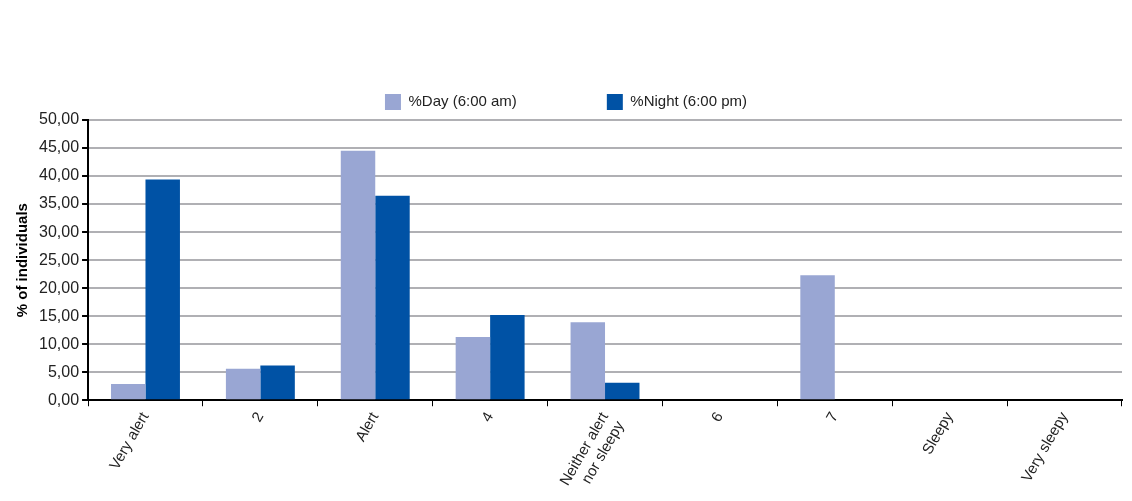  What do you see at coordinates (59, 175) in the screenshot?
I see `y-tick-label: 40,00` at bounding box center [59, 175].